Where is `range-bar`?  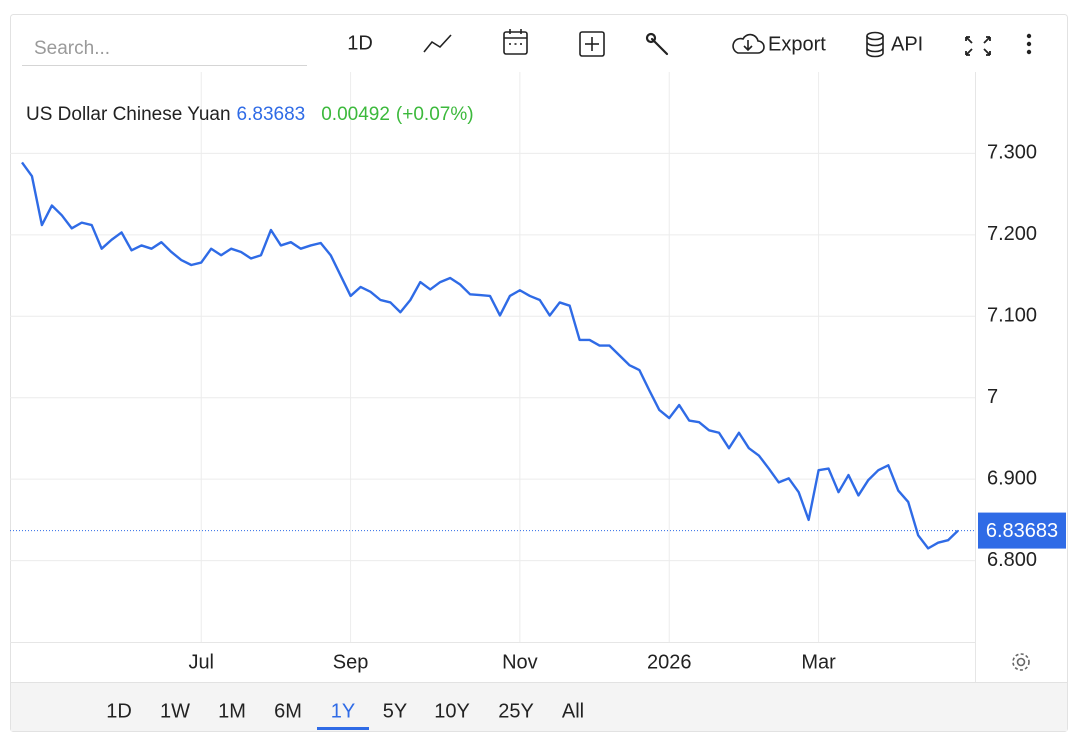
range-bar is located at coordinates (539, 706).